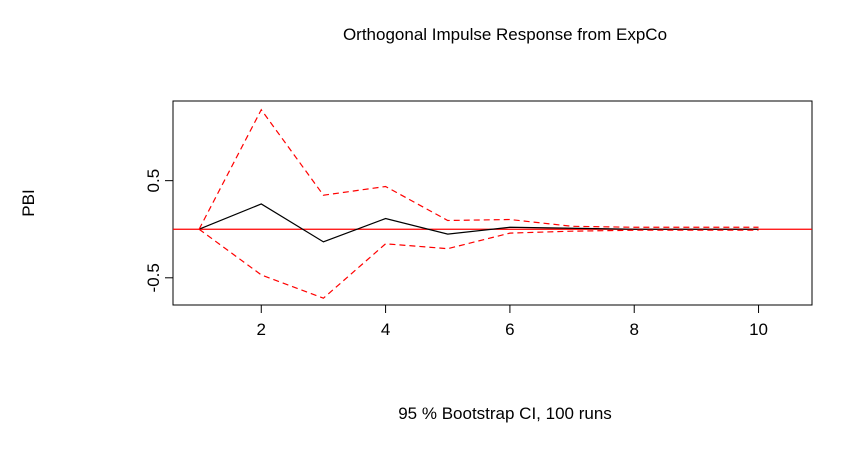  I want to click on y-tick-label: -0.5, so click(153, 277).